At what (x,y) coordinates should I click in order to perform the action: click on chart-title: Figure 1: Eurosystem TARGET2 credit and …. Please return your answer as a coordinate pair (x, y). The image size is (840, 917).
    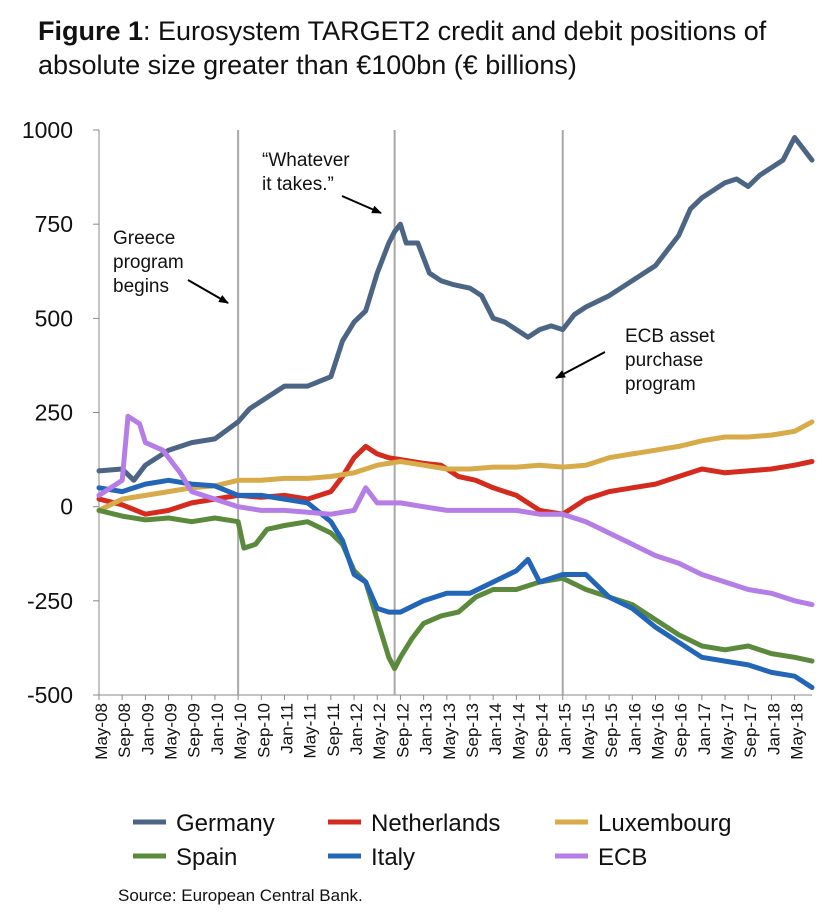
    Looking at the image, I should click on (438, 48).